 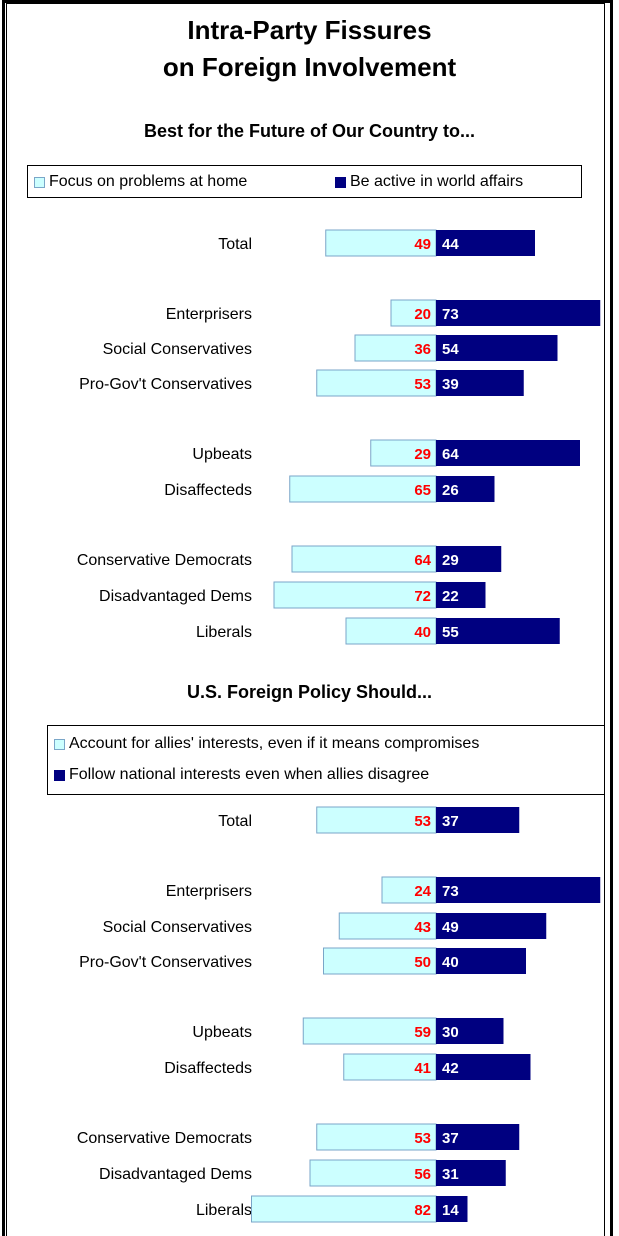 What do you see at coordinates (222, 454) in the screenshot?
I see `chart-1-category-label: Upbeats` at bounding box center [222, 454].